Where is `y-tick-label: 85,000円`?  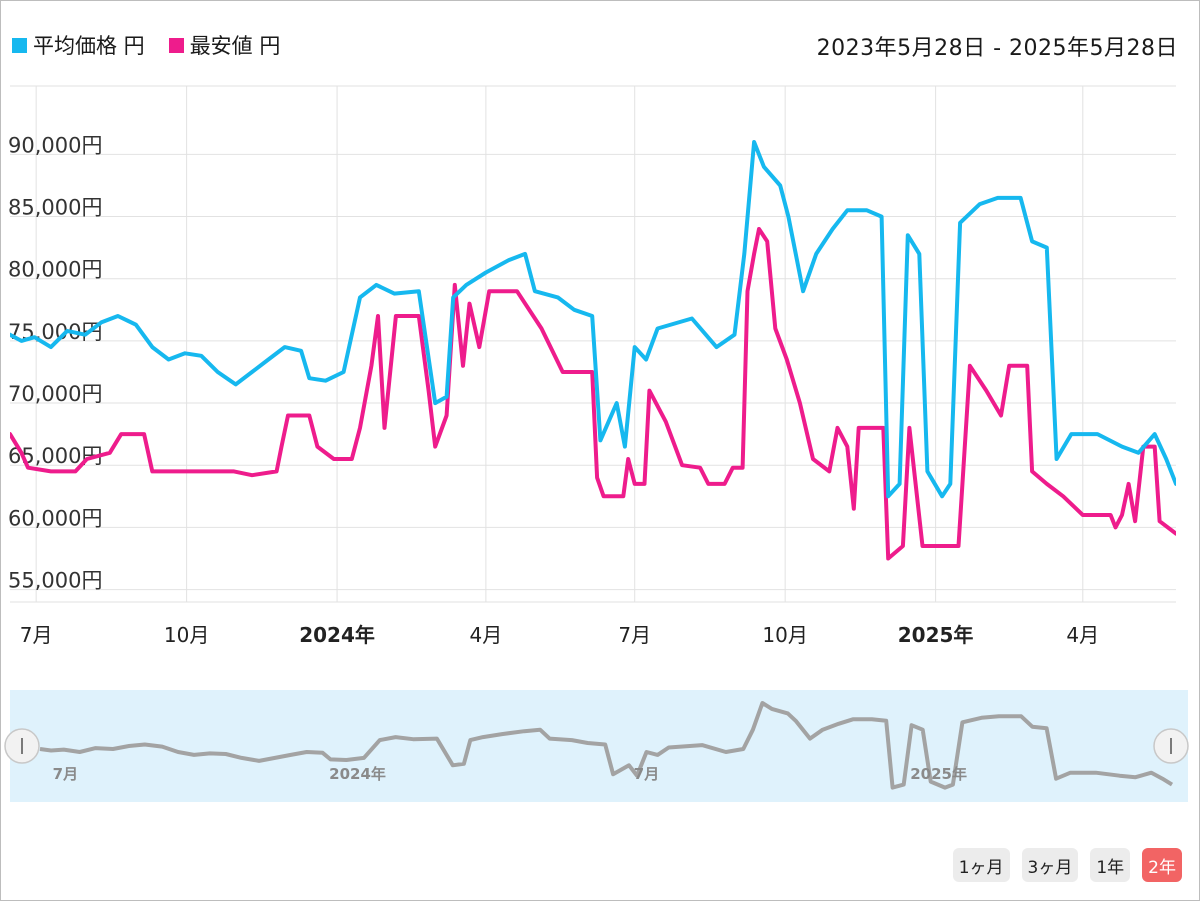 y-tick-label: 85,000円 is located at coordinates (55, 208).